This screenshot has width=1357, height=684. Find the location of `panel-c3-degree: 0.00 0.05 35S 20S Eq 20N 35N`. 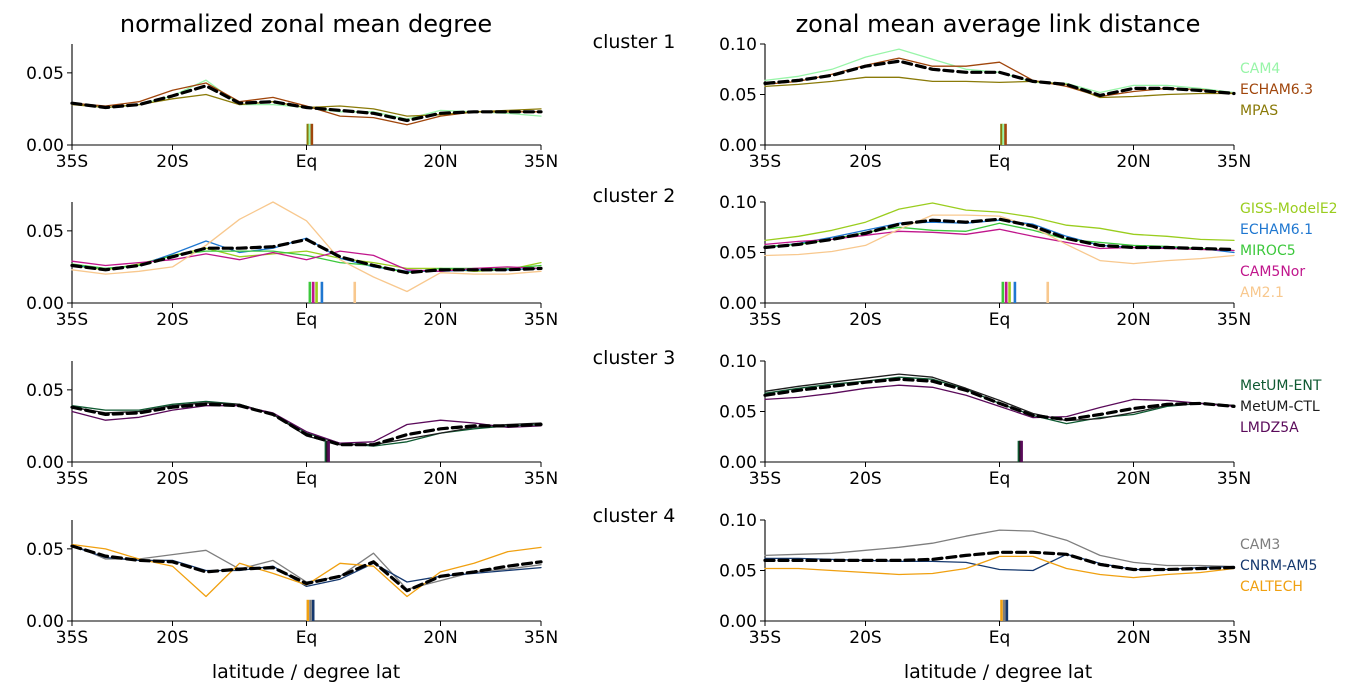

panel-c3-degree: 0.00 0.05 35S 20S Eq 20N 35N is located at coordinates (292, 425).